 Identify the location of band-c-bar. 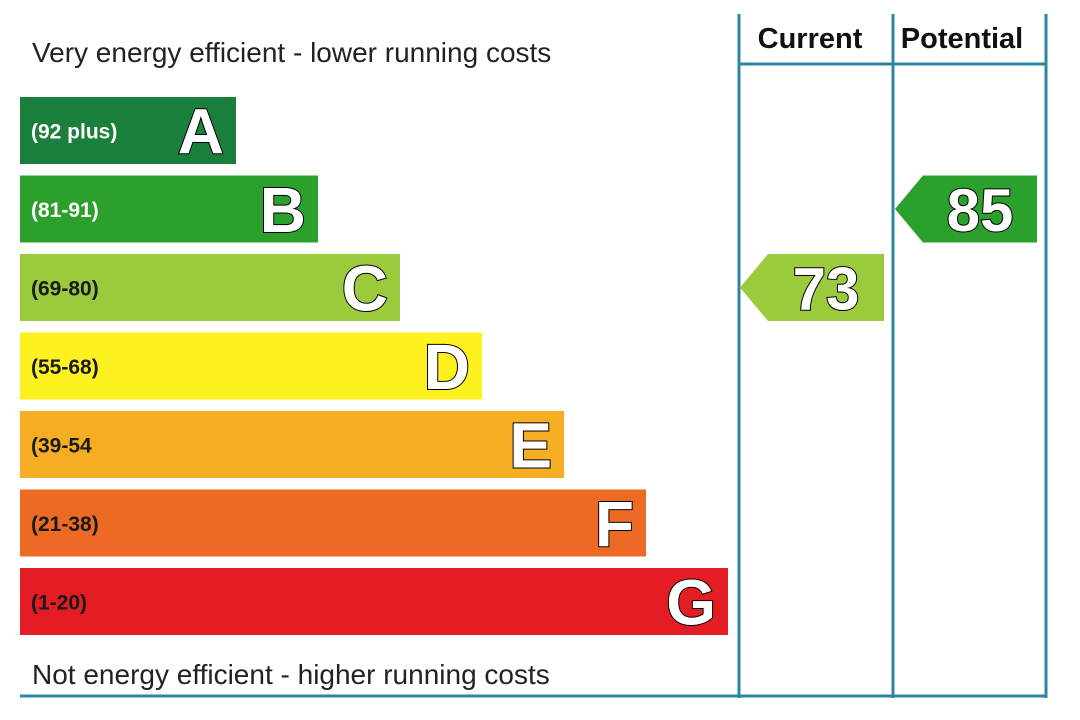
(210, 287).